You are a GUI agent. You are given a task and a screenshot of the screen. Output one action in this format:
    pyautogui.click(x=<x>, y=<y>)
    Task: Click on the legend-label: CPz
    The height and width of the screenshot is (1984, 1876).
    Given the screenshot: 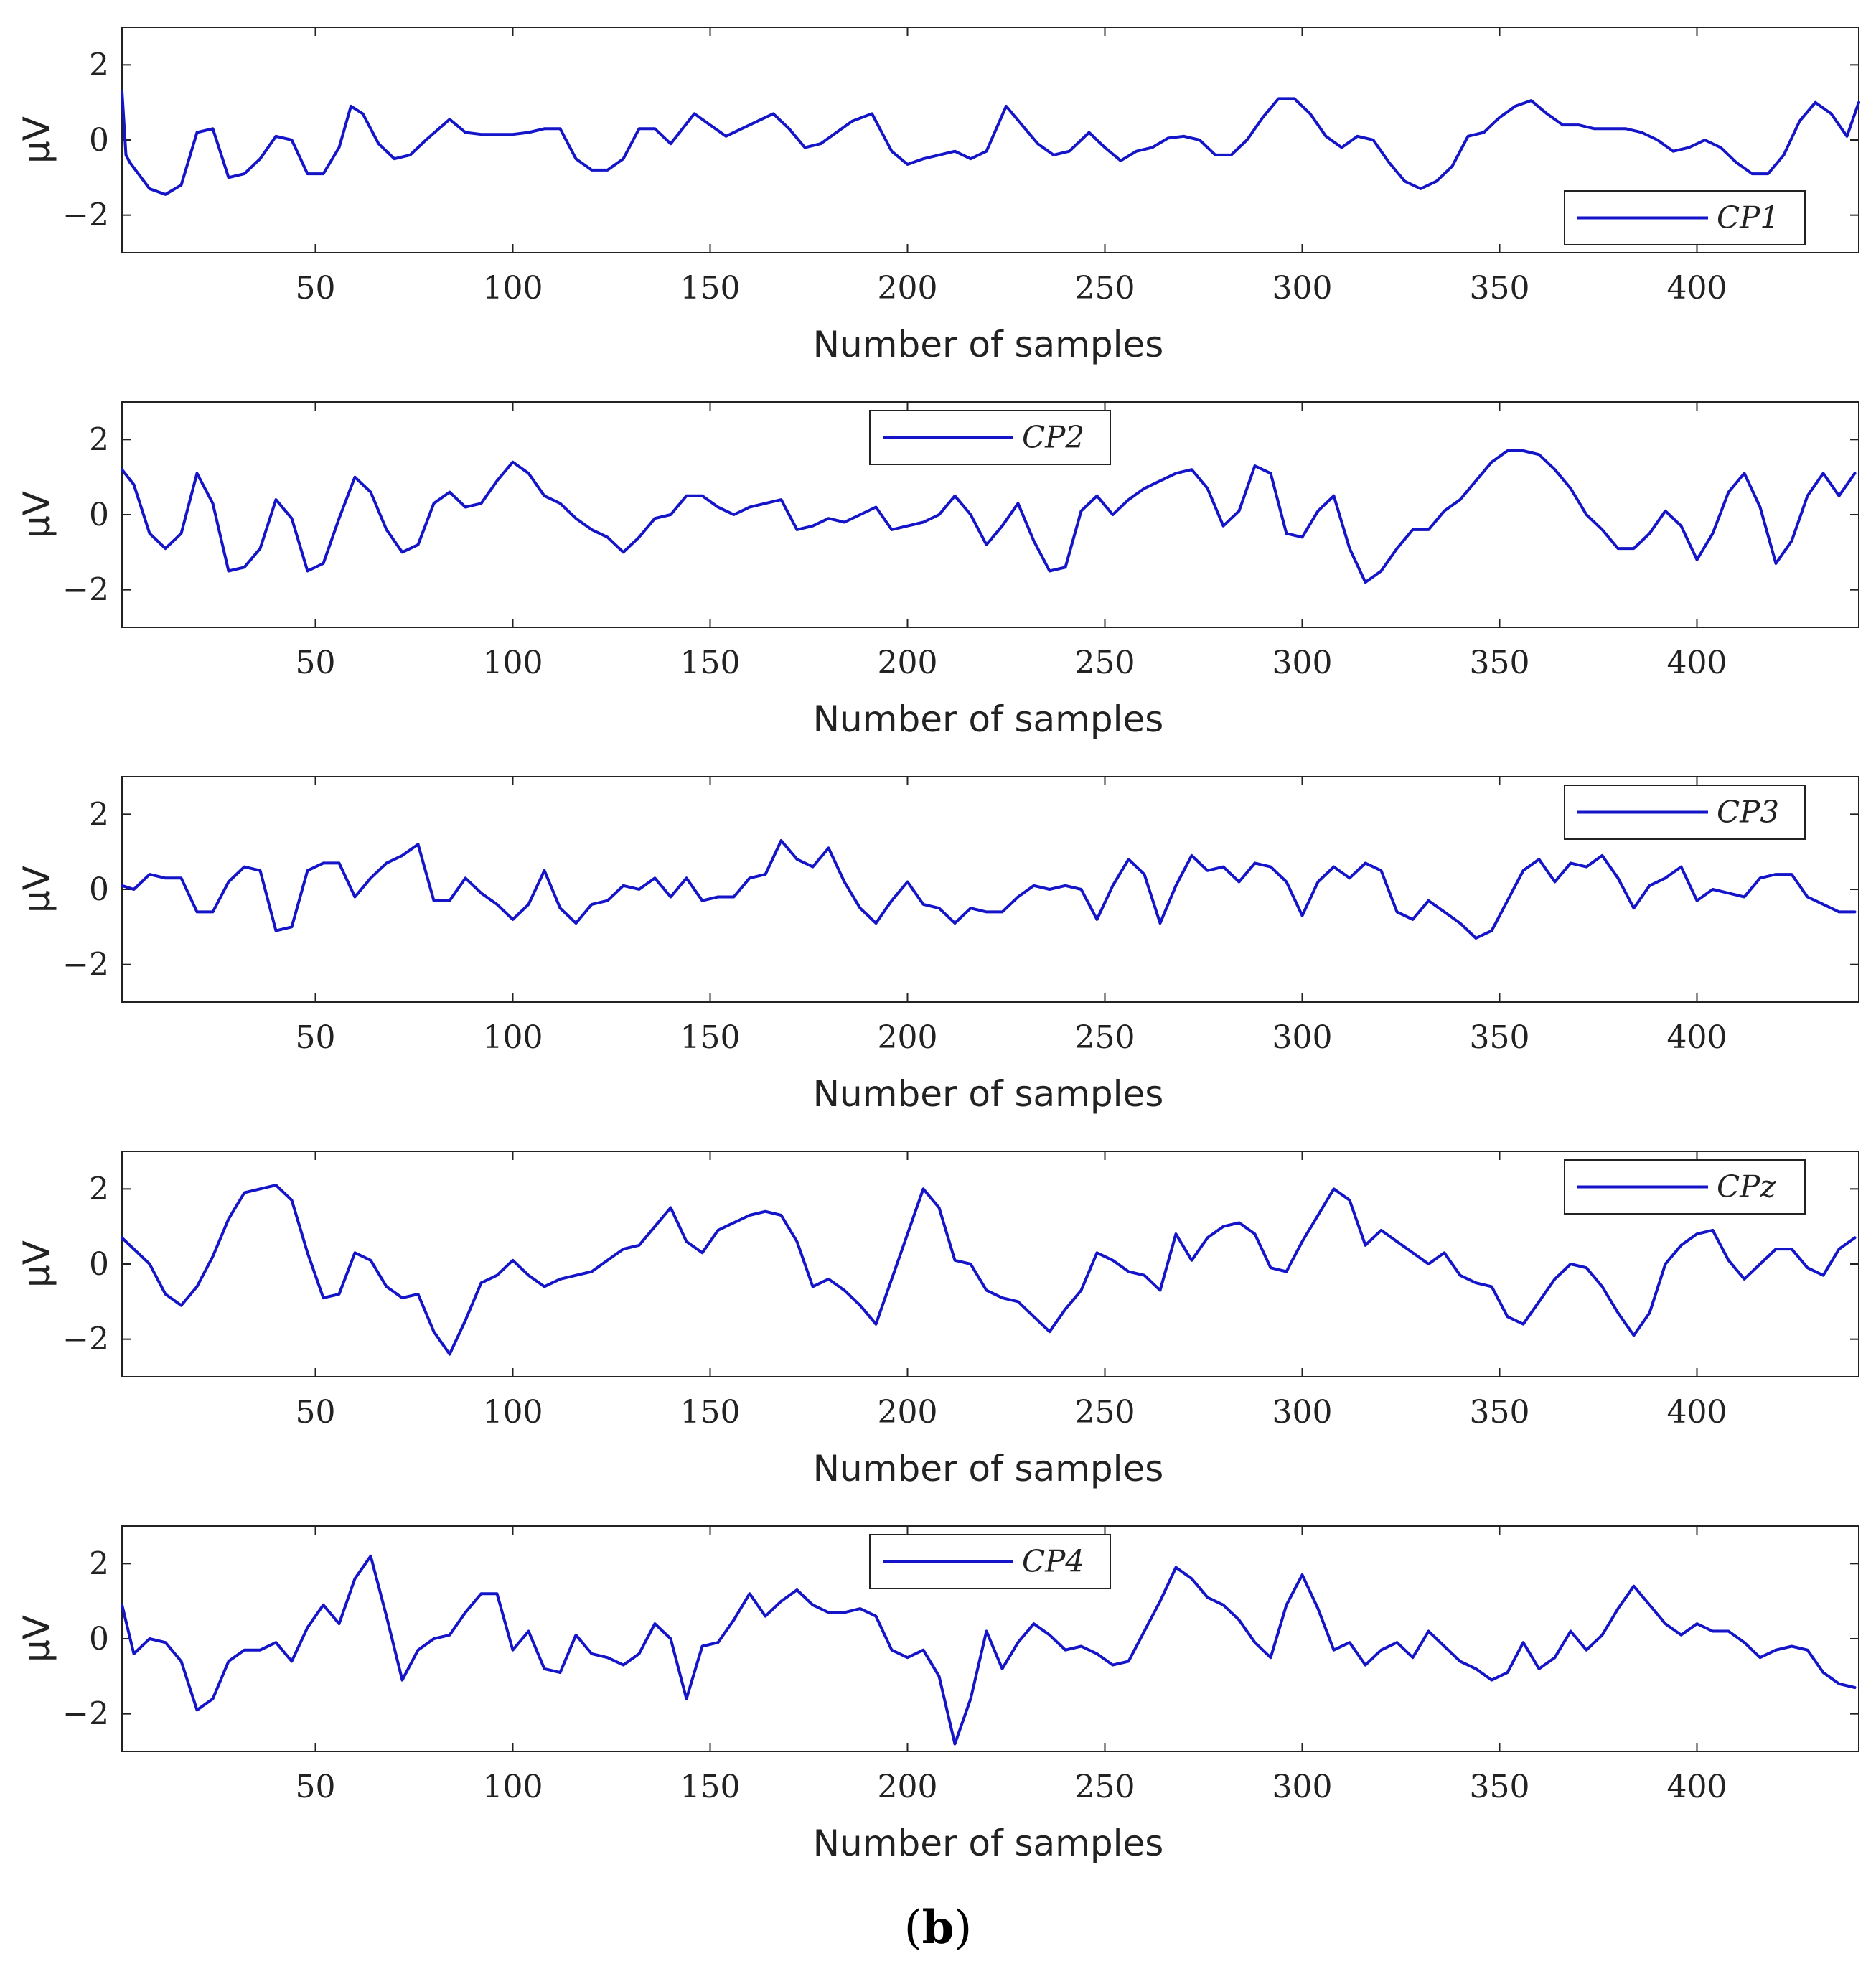 What is the action you would take?
    pyautogui.click(x=1747, y=1186)
    